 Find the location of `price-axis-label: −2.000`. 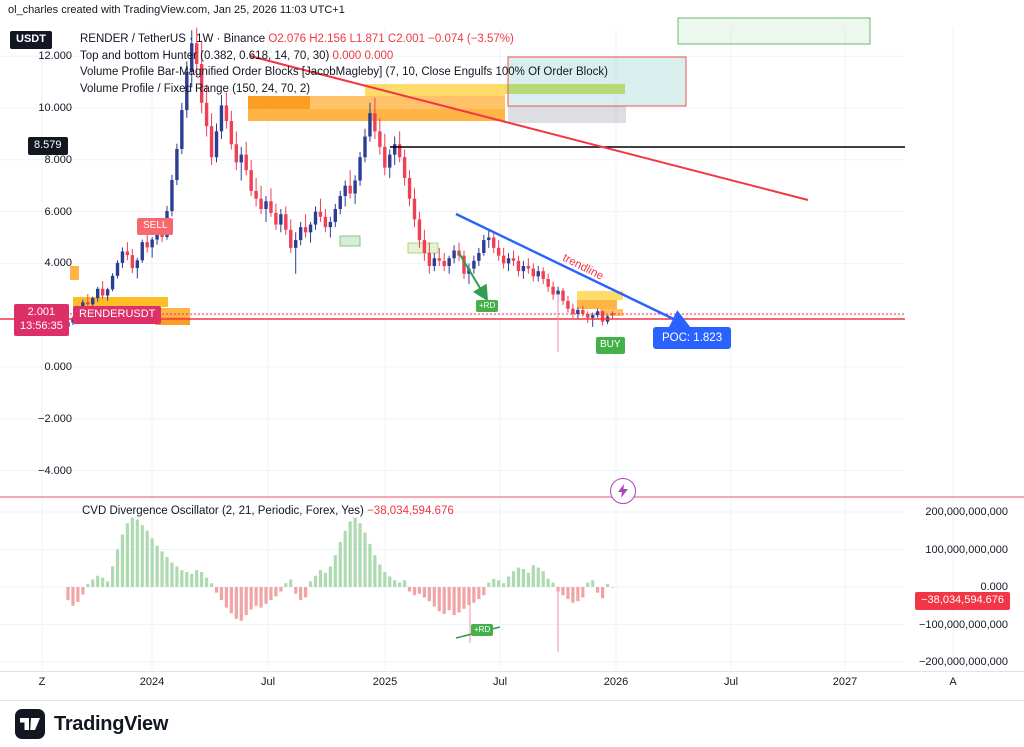

price-axis-label: −2.000 is located at coordinates (55, 418).